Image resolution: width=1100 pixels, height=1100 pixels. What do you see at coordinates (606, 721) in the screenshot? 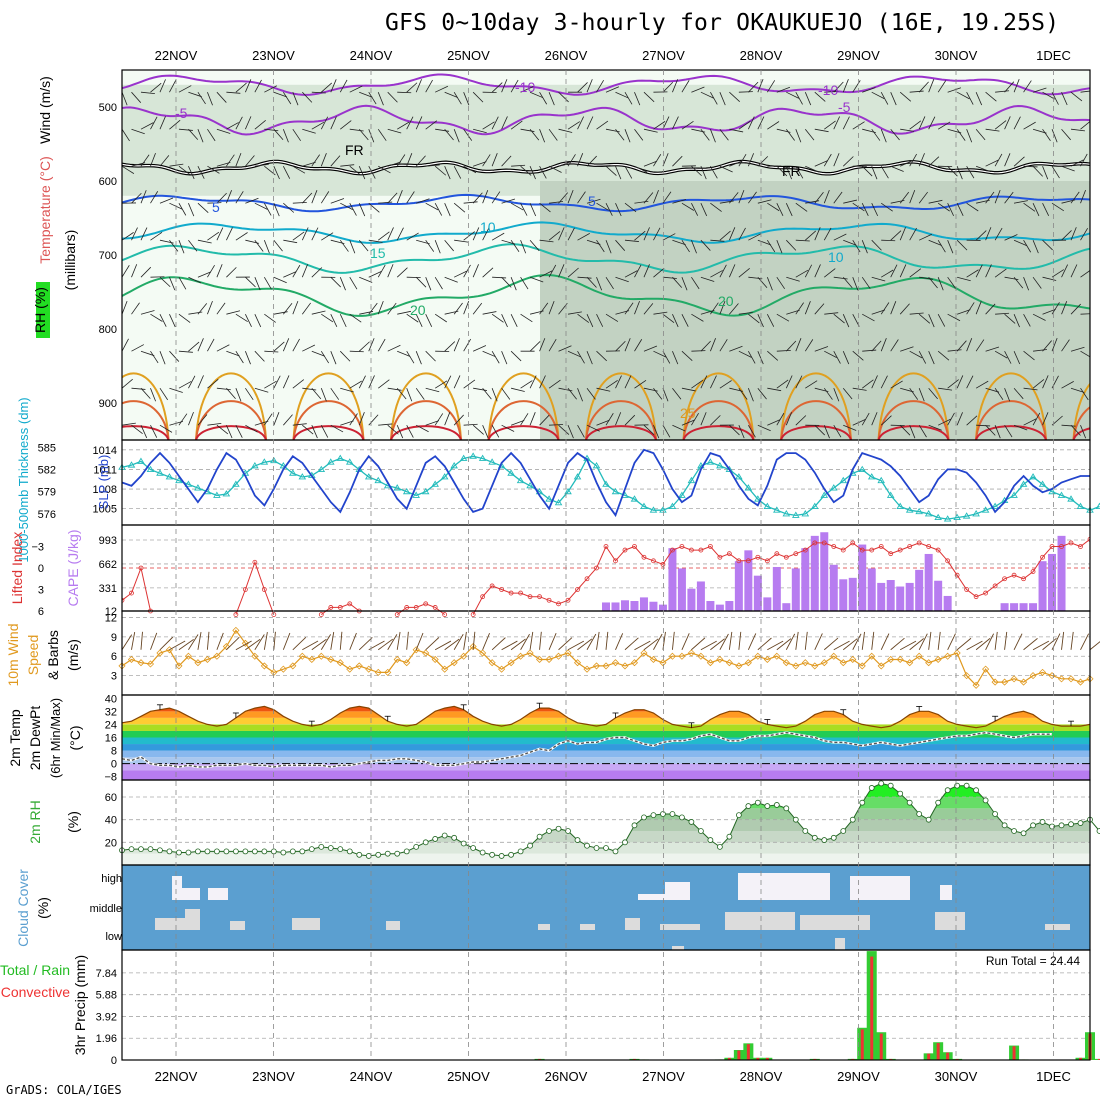
I see `temperature-fill` at bounding box center [606, 721].